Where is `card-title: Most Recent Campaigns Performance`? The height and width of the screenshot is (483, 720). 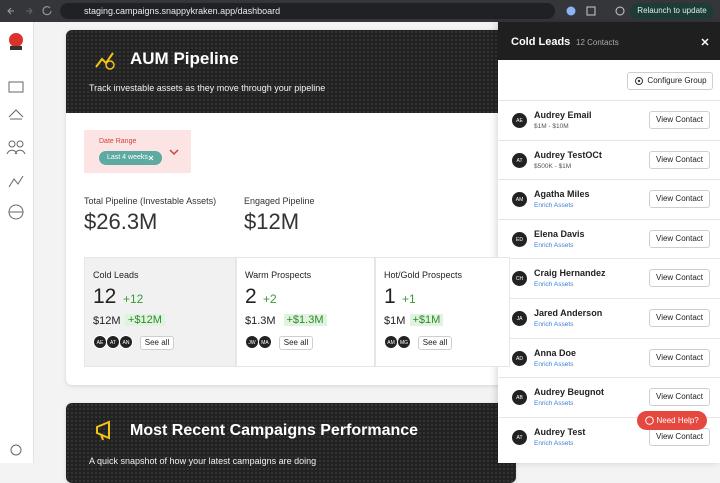
card-title: Most Recent Campaigns Performance is located at coordinates (274, 430).